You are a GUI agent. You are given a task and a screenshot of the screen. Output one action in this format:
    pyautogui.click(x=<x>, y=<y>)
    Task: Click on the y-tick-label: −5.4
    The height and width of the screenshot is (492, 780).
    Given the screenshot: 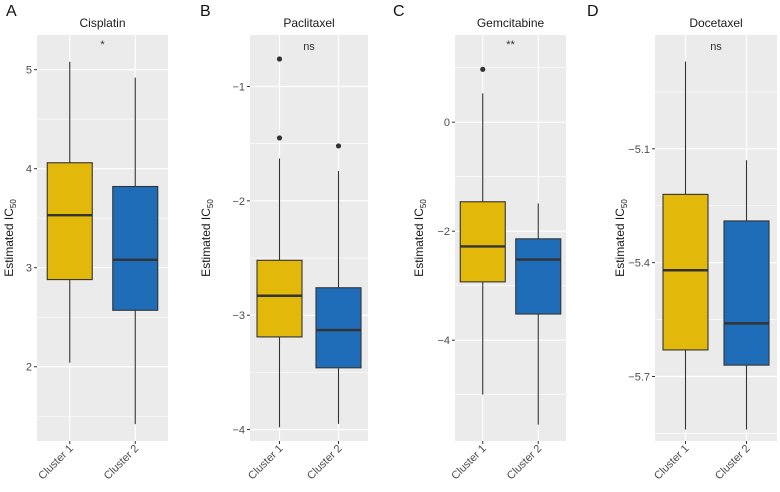 What is the action you would take?
    pyautogui.click(x=639, y=264)
    